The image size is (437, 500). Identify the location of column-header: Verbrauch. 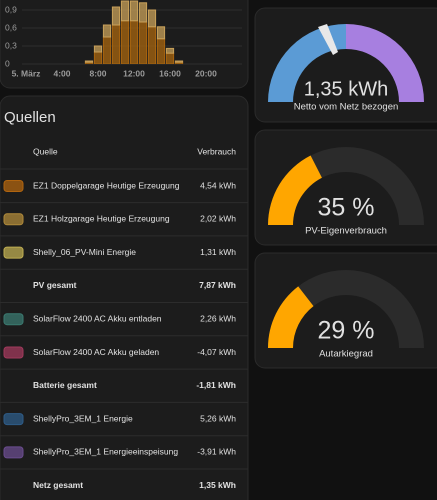
(216, 151).